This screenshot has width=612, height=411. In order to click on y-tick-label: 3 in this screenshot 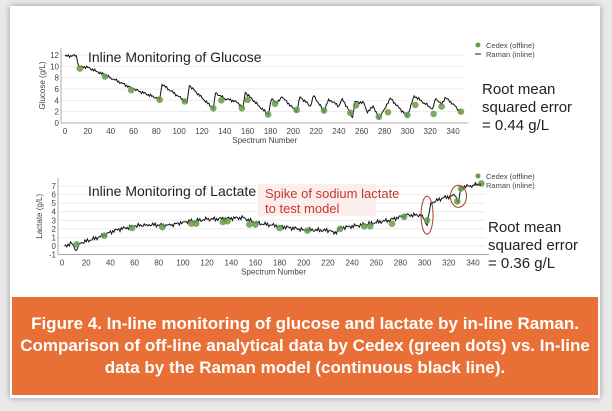, I will do `click(54, 220)`.